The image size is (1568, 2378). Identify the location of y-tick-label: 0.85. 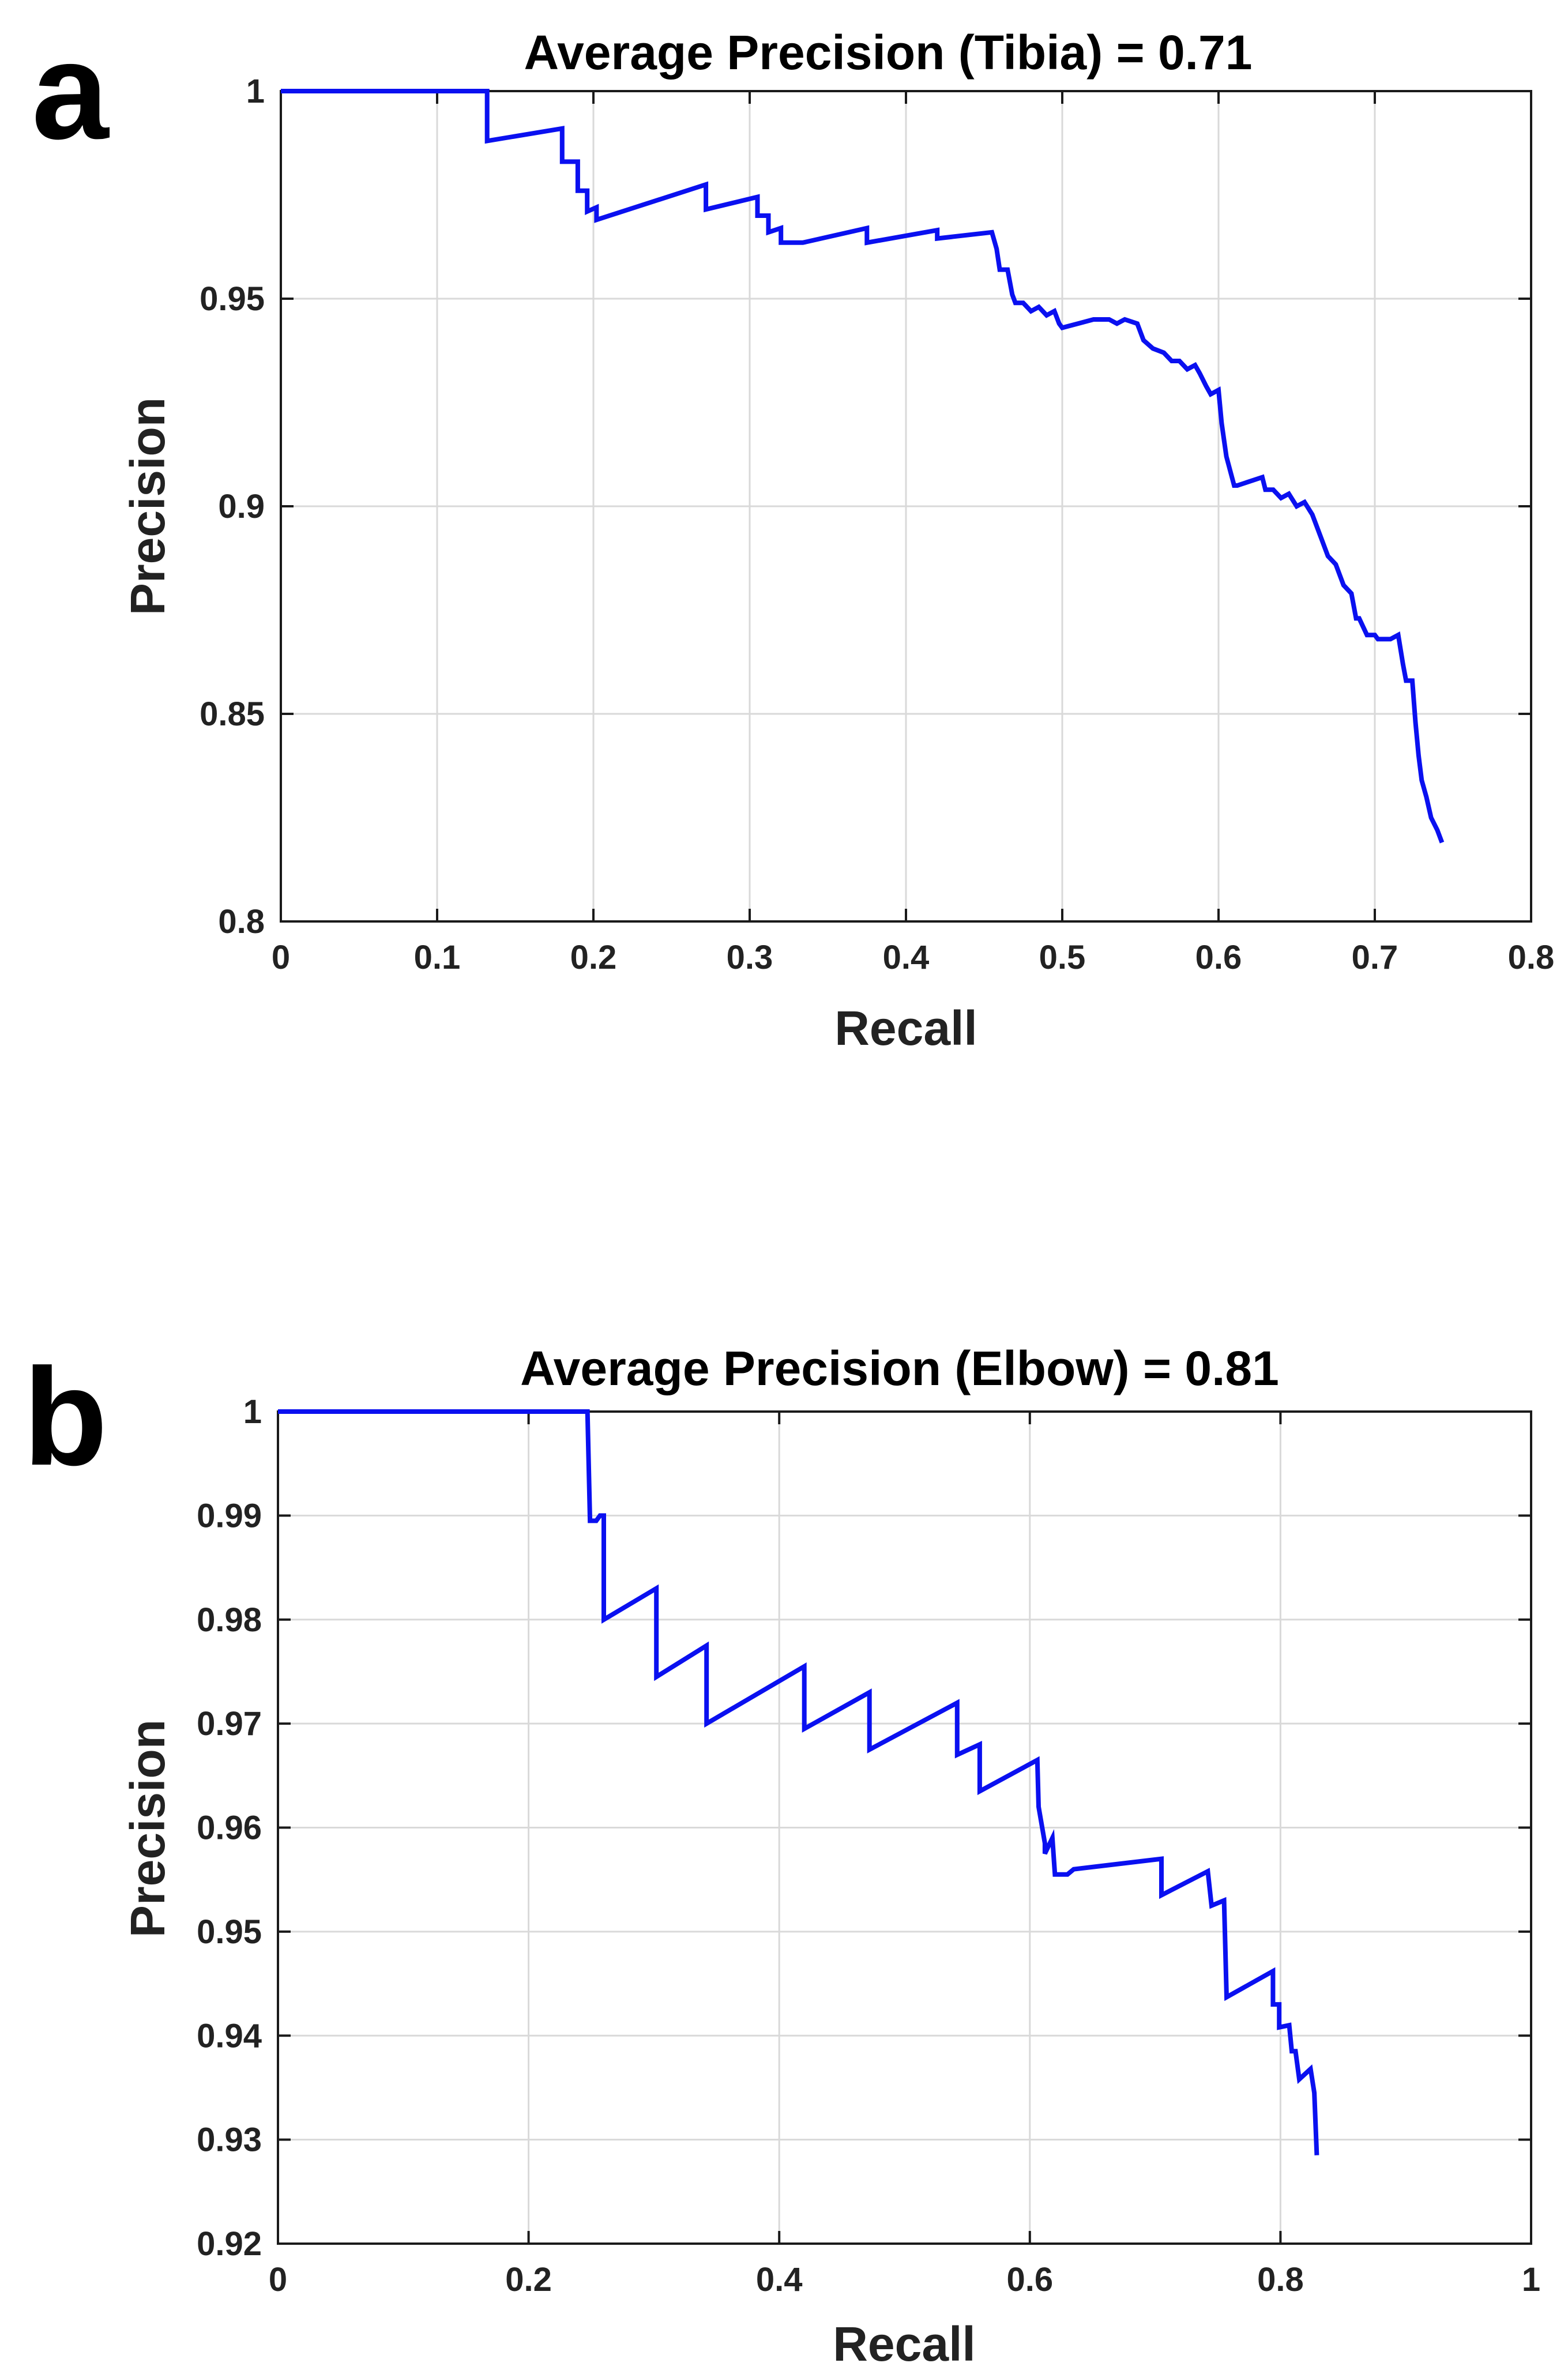
(233, 714).